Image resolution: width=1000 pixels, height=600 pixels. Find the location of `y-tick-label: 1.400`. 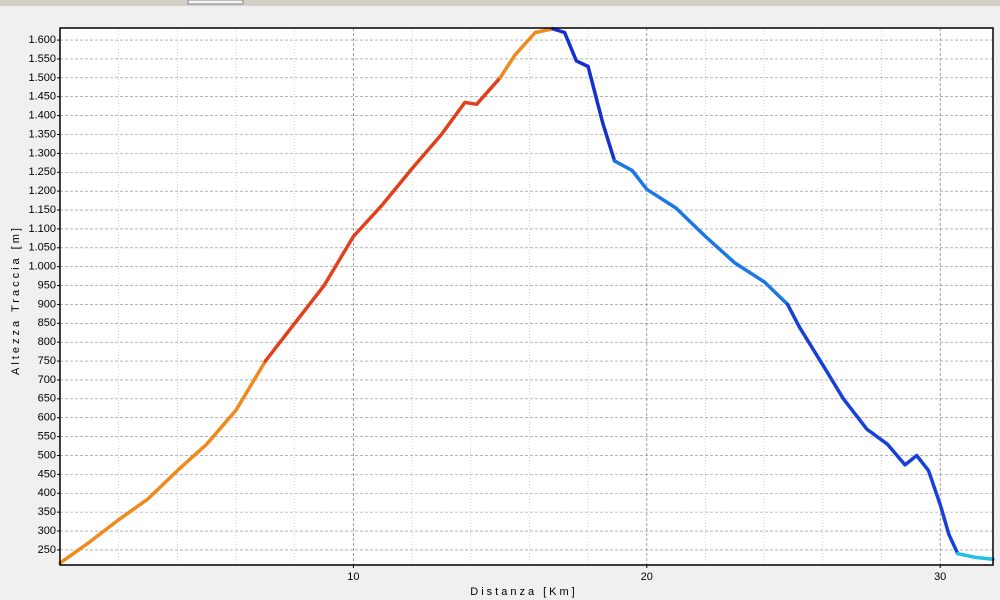

y-tick-label: 1.400 is located at coordinates (42, 116).